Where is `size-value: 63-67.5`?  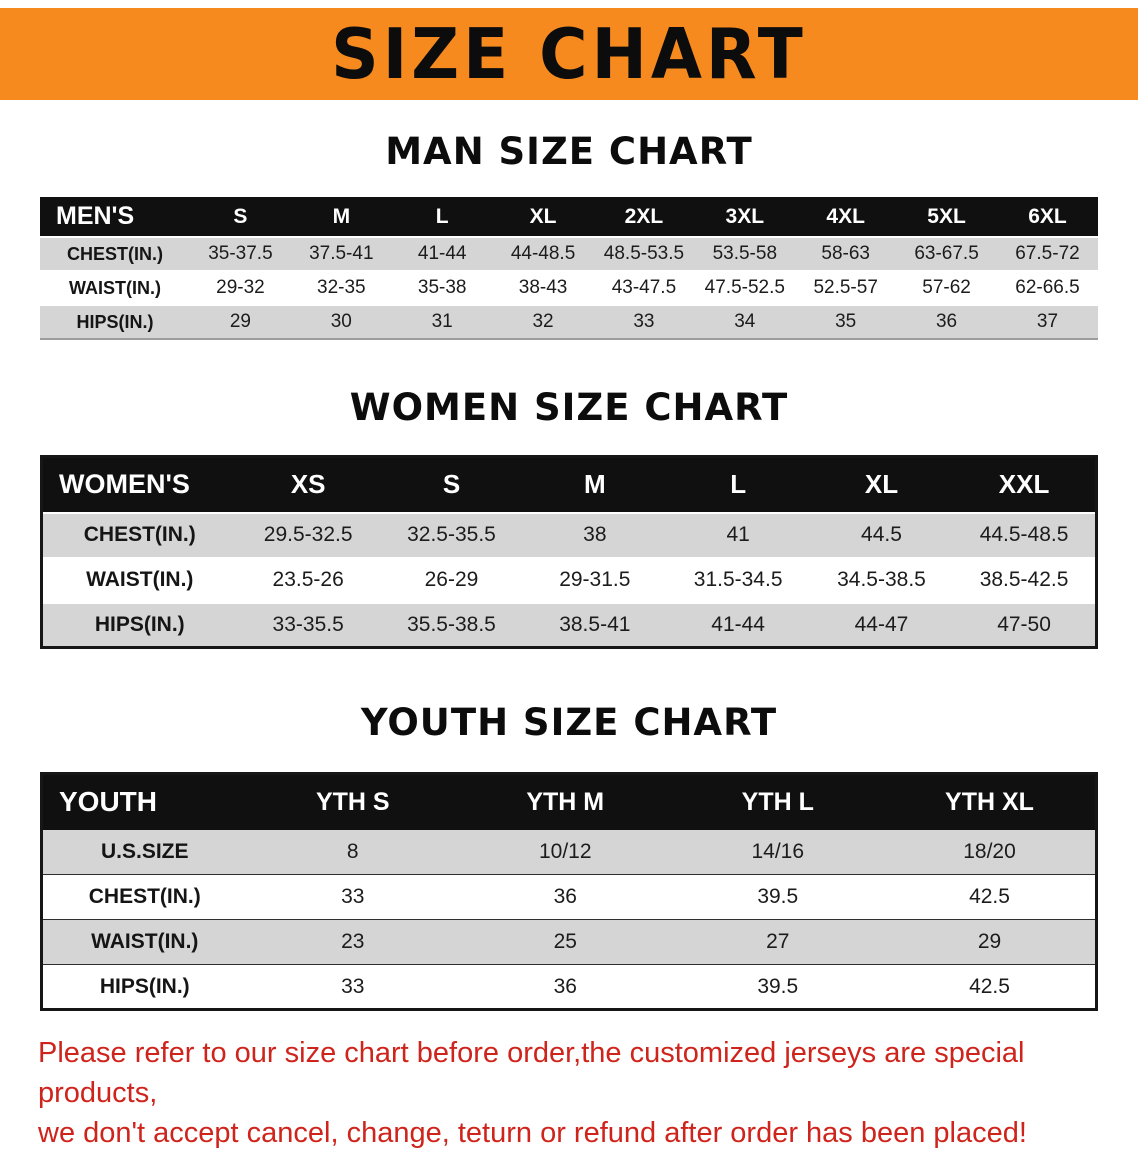
size-value: 63-67.5 is located at coordinates (946, 253).